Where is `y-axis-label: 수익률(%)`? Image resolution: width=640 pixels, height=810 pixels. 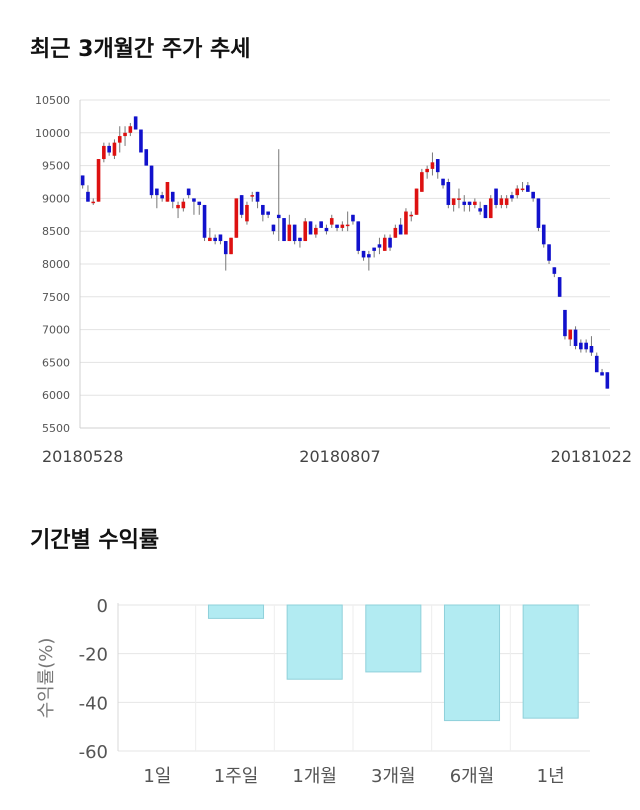 y-axis-label: 수익률(%) is located at coordinates (46, 678).